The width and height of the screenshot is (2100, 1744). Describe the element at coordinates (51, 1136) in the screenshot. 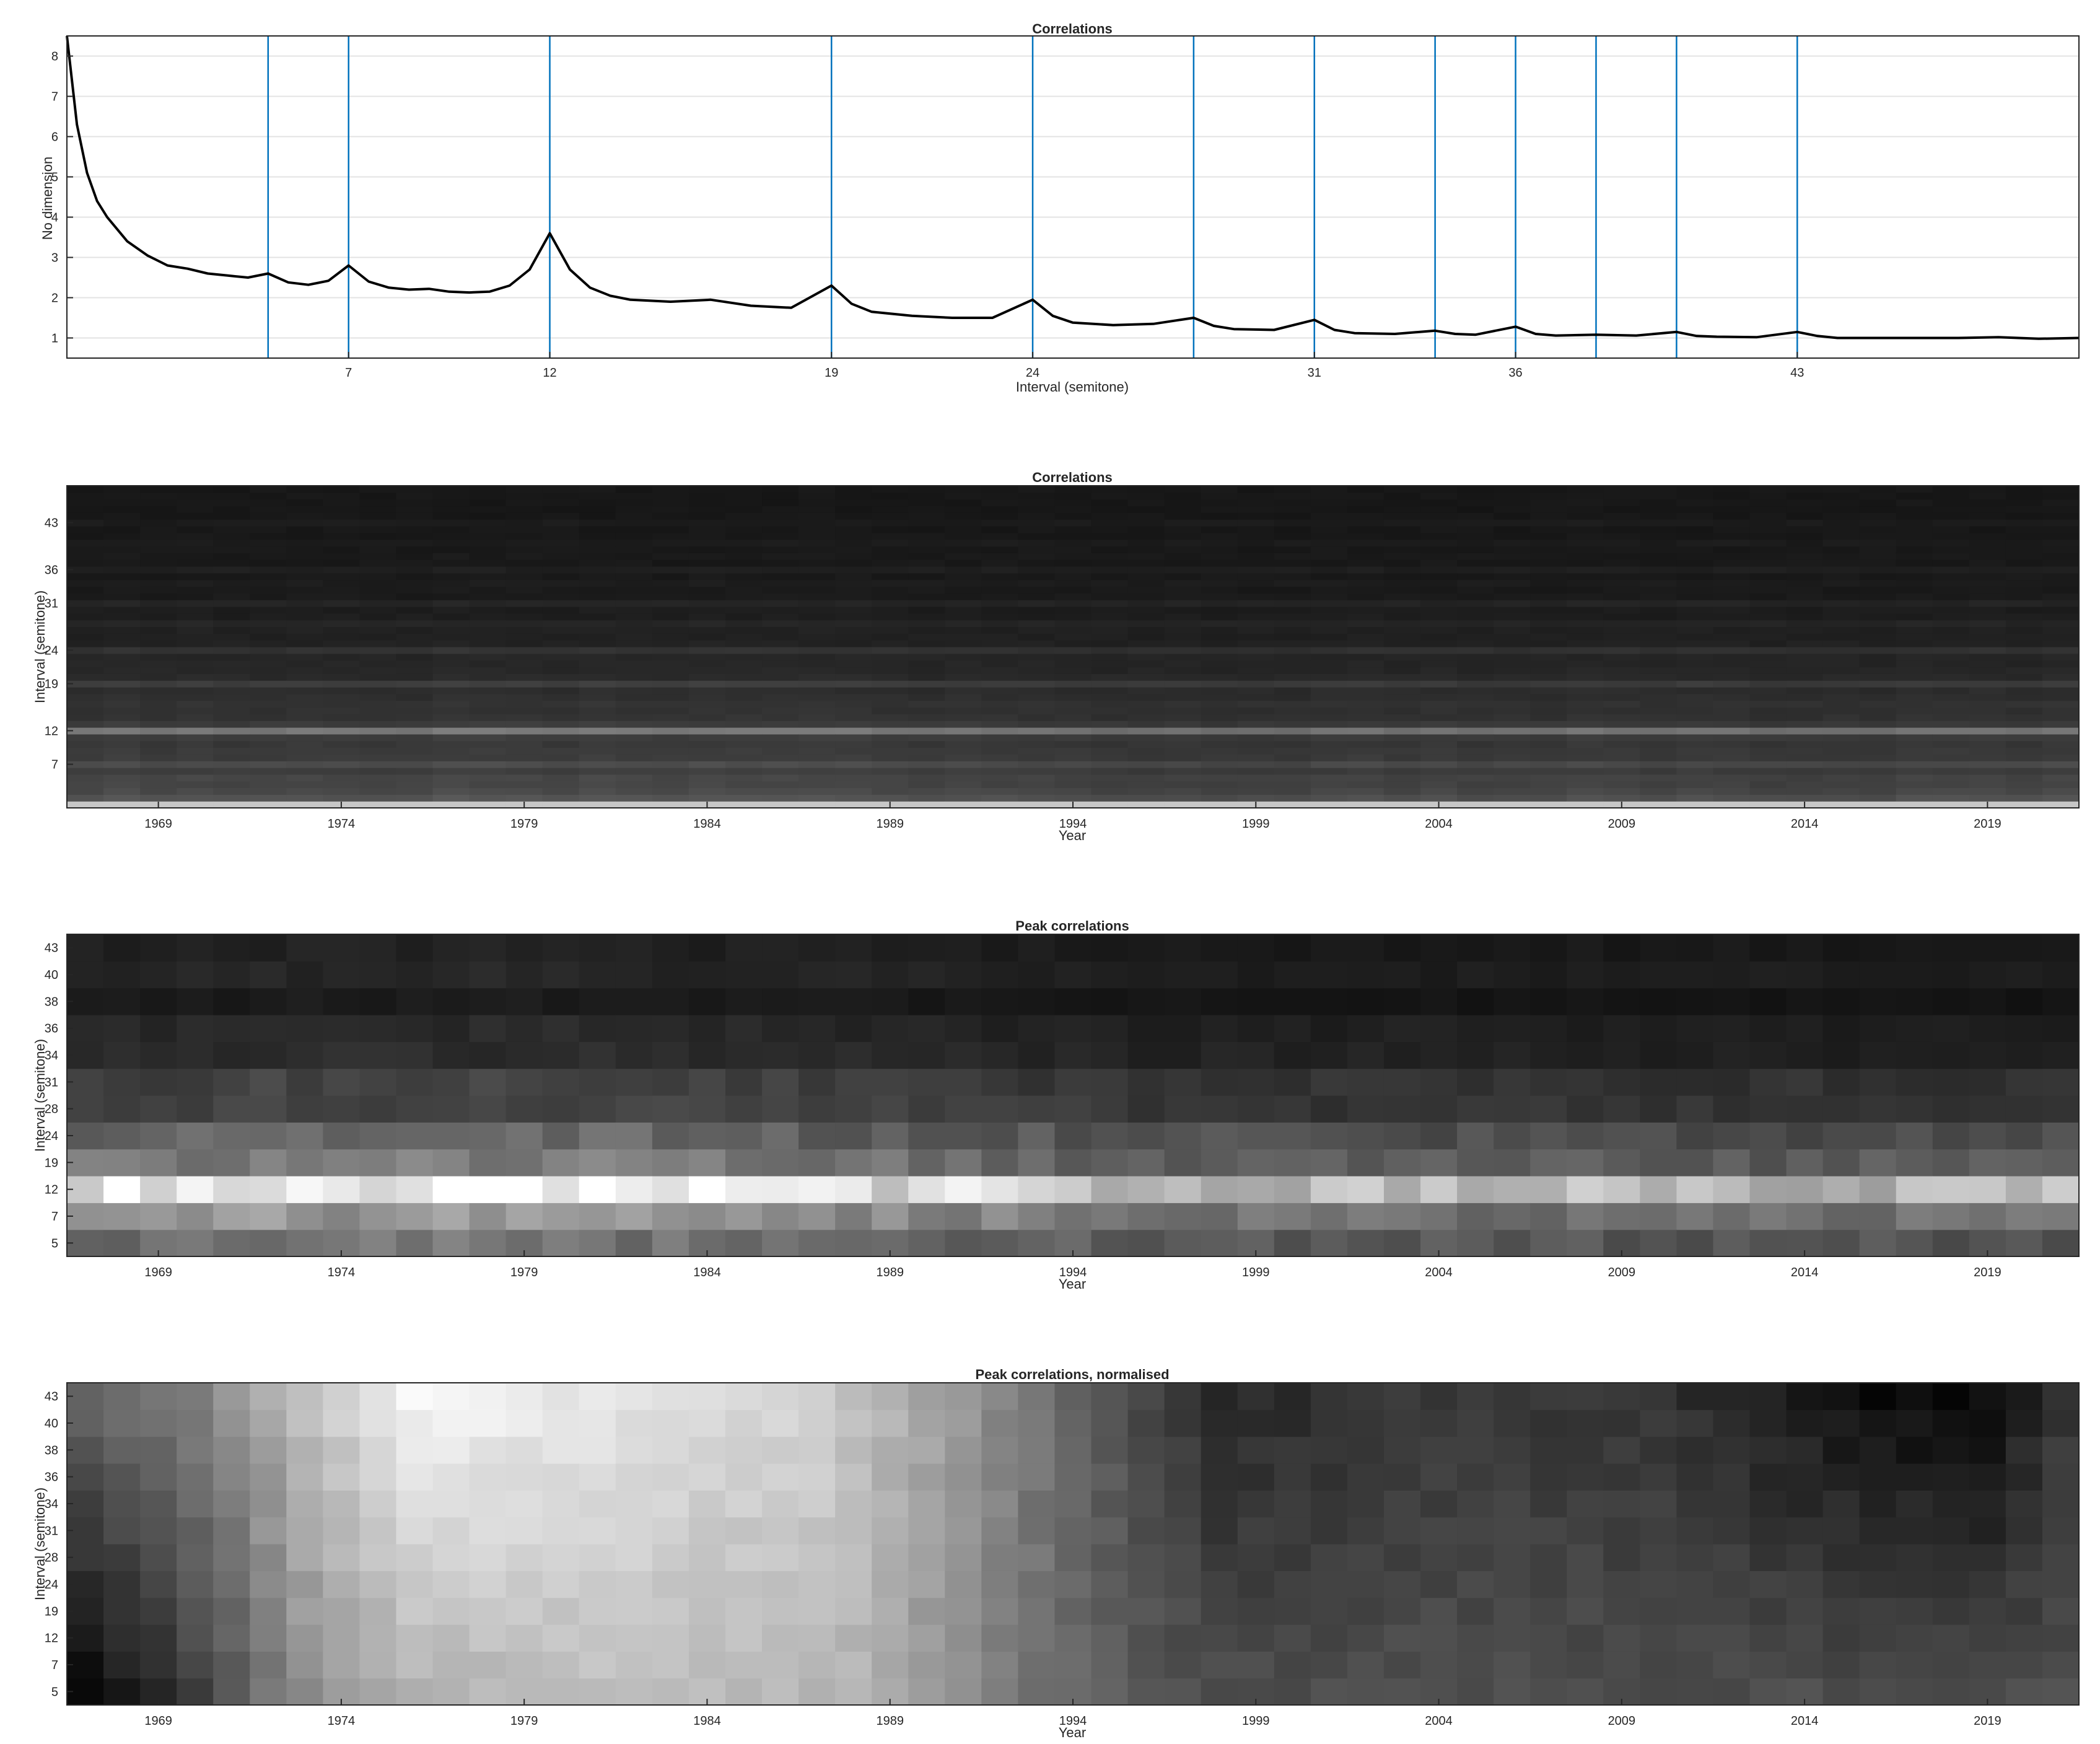

I see `y-tick-label: 24` at that location.